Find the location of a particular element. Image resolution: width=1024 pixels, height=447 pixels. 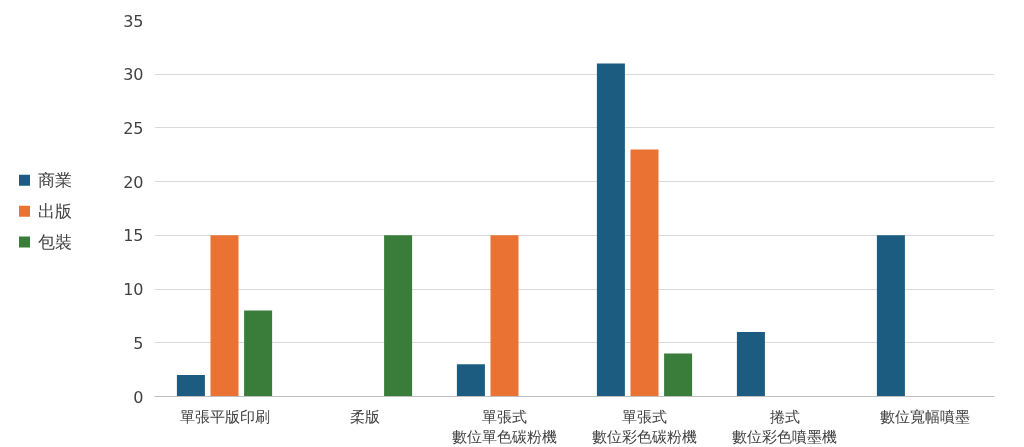

y-tick-label: 30 is located at coordinates (133, 75).